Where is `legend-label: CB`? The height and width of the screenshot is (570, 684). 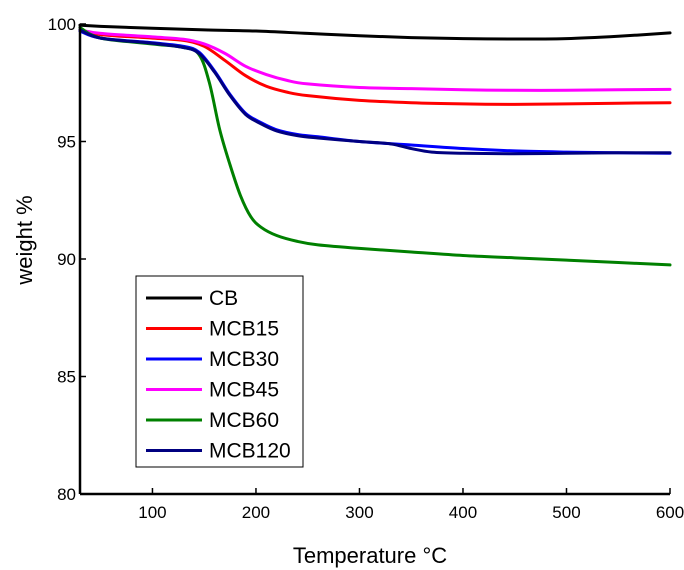
legend-label: CB is located at coordinates (223, 298).